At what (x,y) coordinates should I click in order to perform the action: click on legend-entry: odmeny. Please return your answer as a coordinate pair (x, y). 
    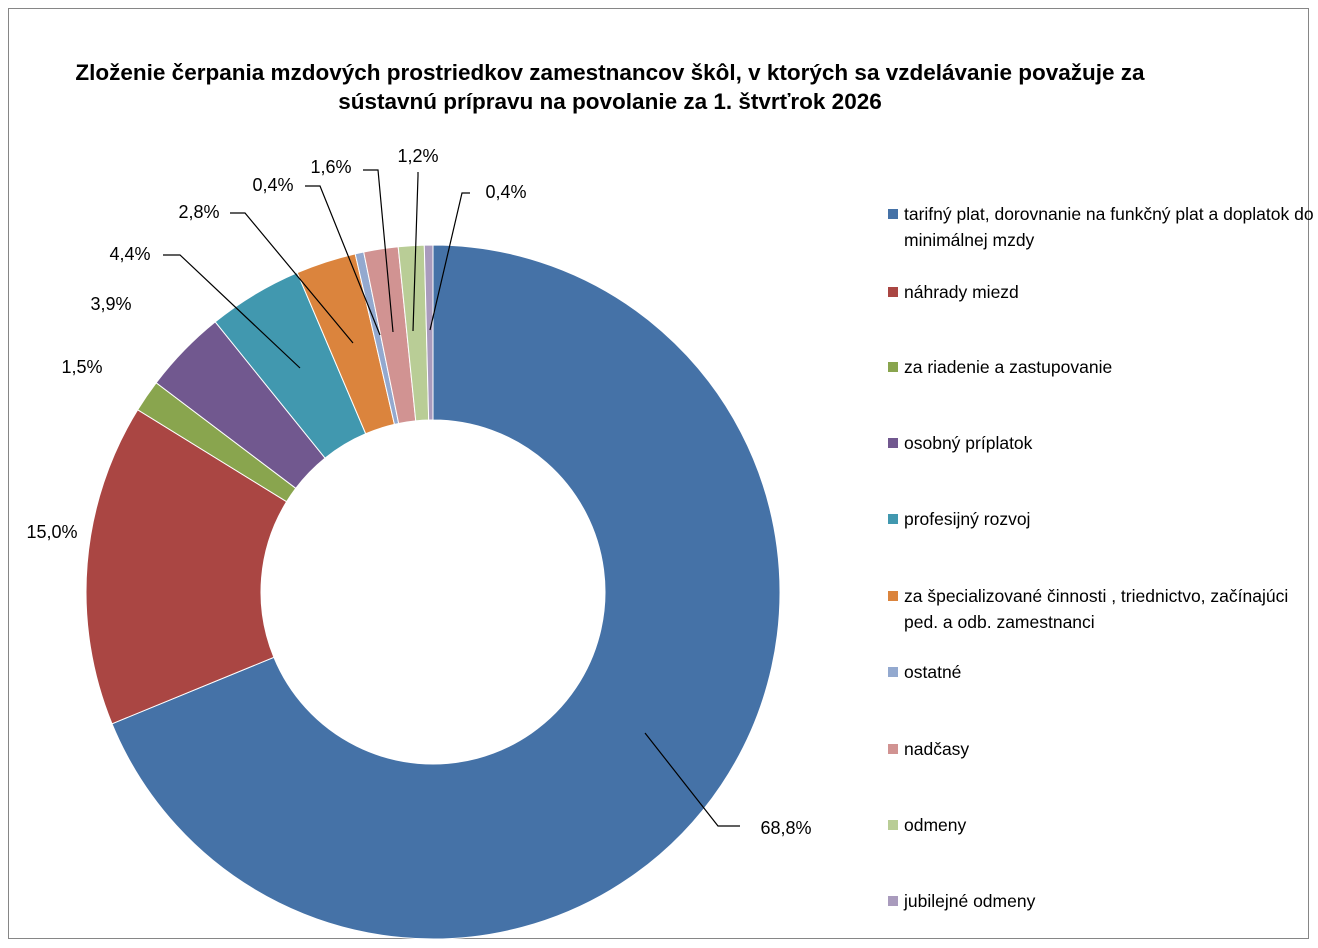
    Looking at the image, I should click on (935, 825).